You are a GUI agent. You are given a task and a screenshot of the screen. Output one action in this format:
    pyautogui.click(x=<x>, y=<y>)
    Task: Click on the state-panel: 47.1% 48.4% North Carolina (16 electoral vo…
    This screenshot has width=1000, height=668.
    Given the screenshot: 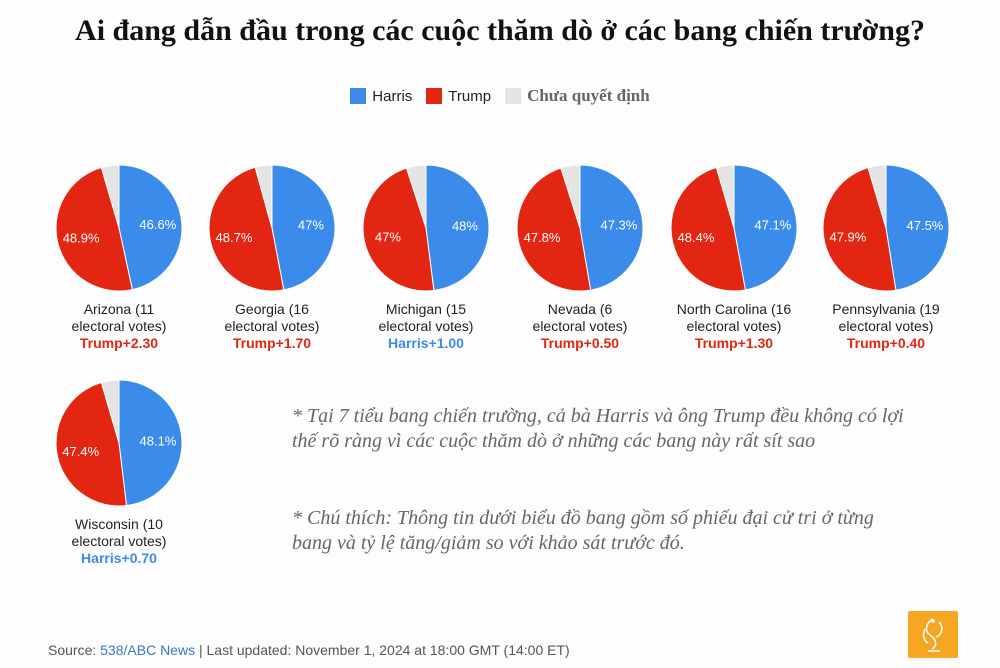 What is the action you would take?
    pyautogui.click(x=734, y=257)
    